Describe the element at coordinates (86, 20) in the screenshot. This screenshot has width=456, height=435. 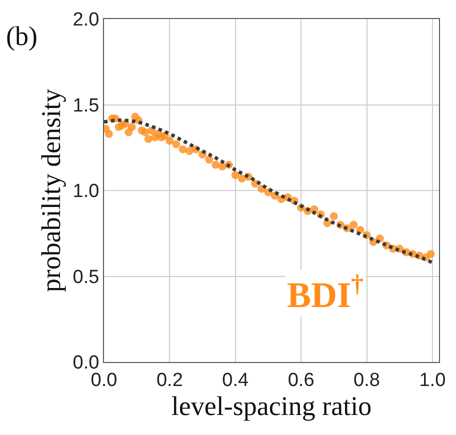
I see `y-tick-label: 2.0` at that location.